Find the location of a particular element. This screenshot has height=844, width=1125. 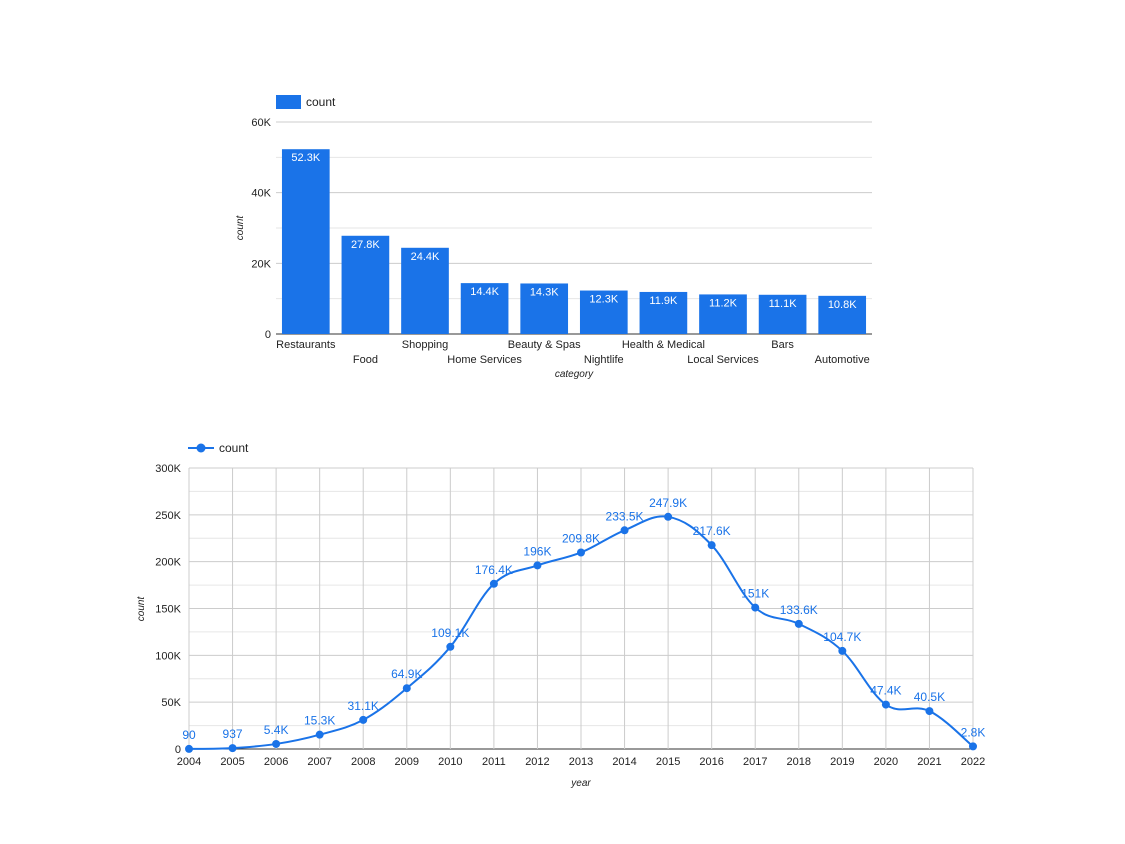

line-point-label: 217.6K is located at coordinates (712, 531).